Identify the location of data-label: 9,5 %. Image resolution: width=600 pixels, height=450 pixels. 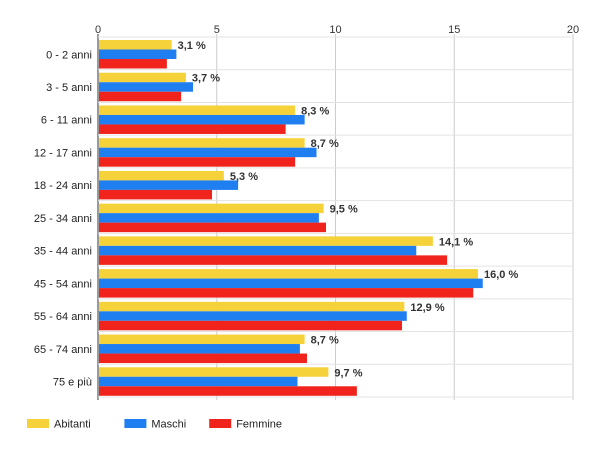
(344, 210).